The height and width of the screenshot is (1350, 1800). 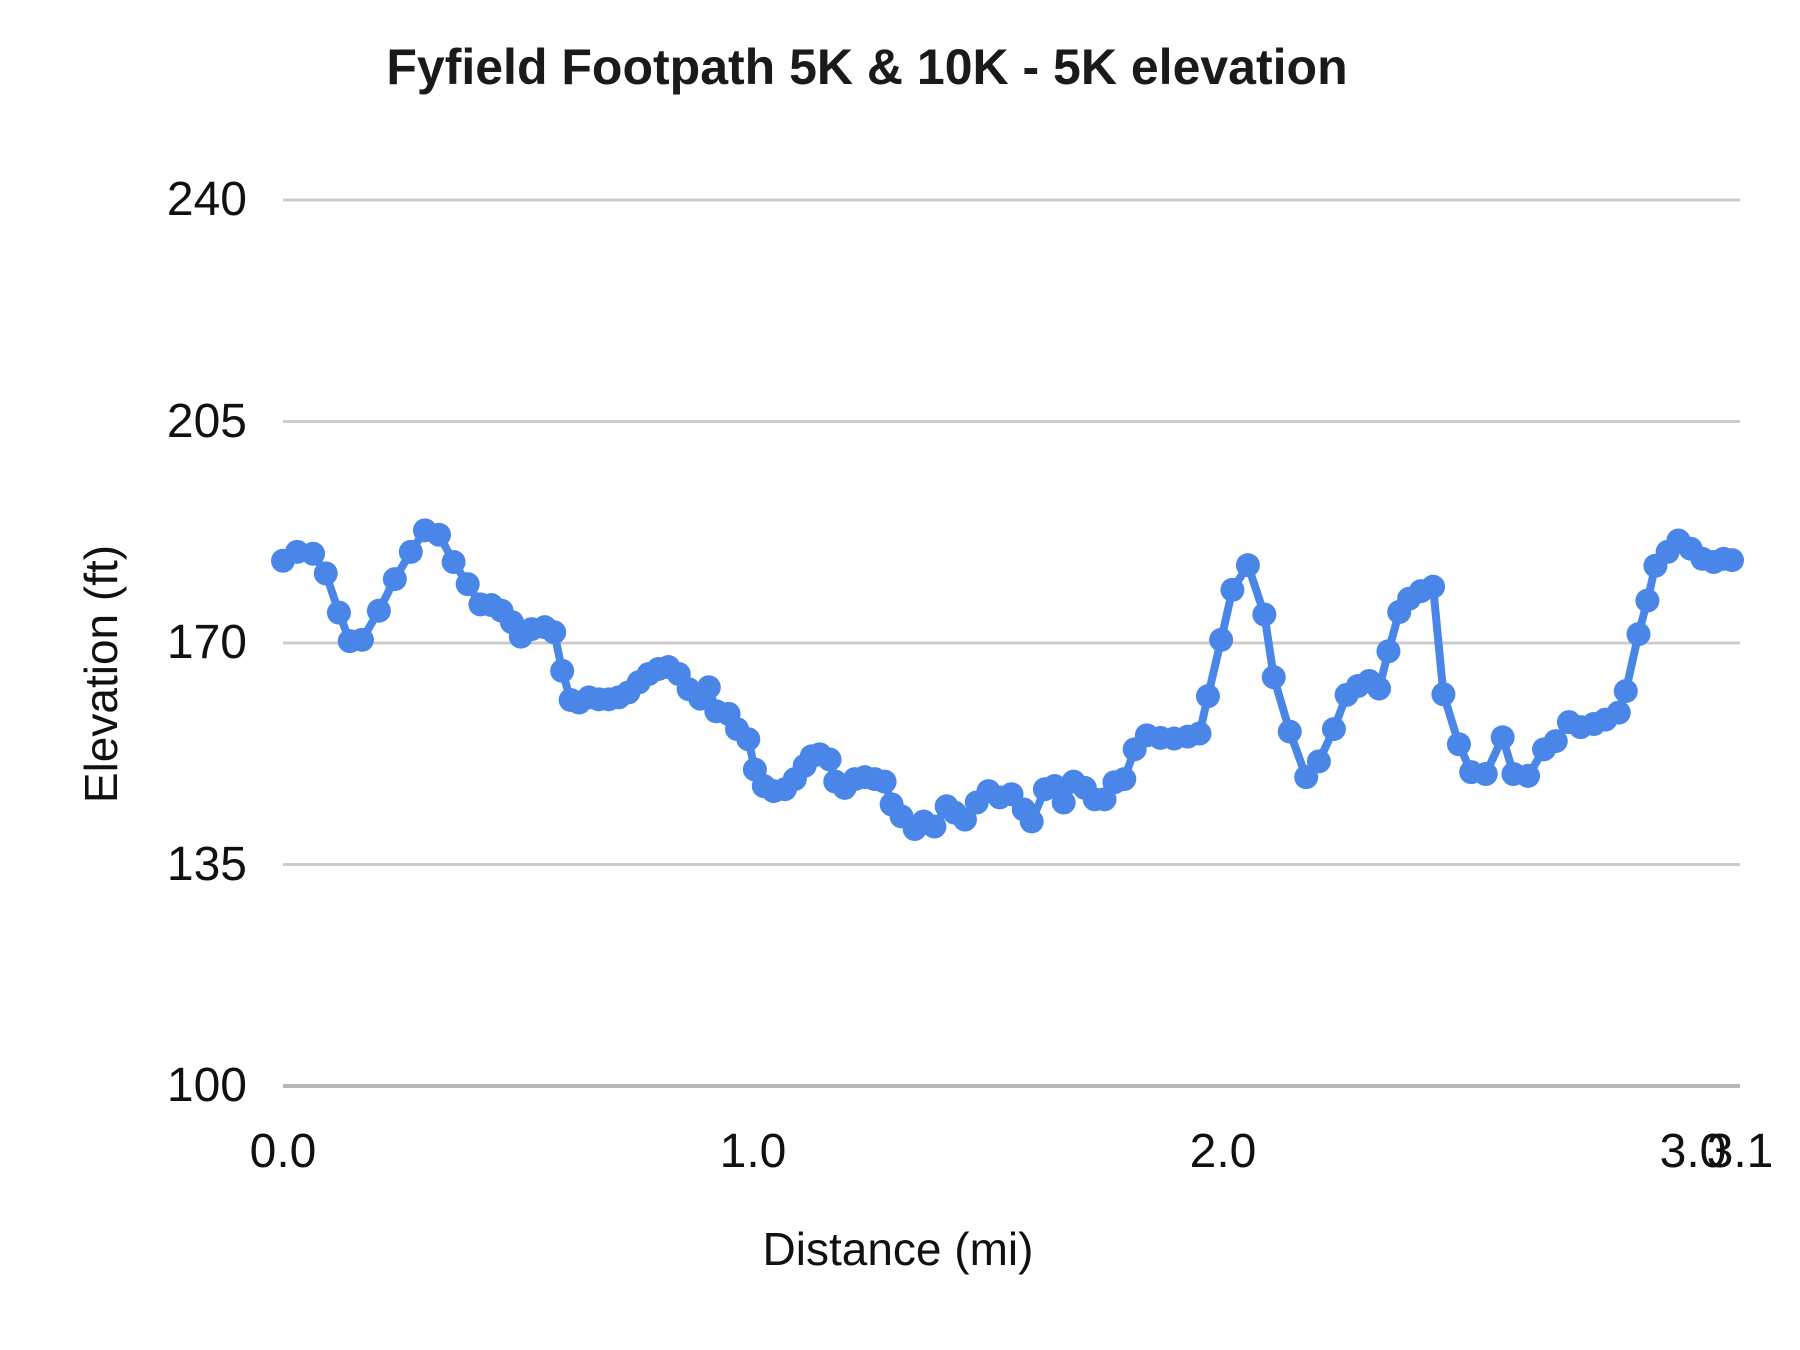 I want to click on y-tick-label: 100, so click(x=206, y=1085).